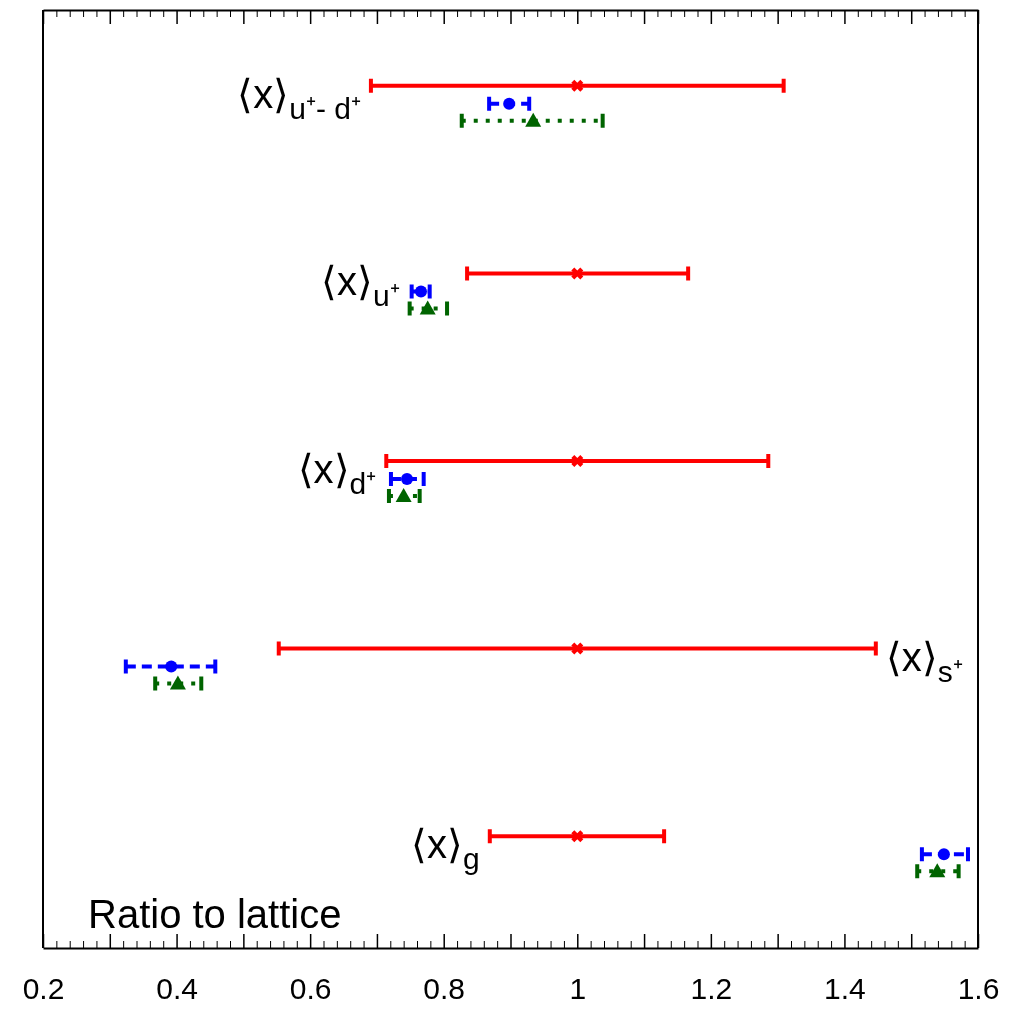 The image size is (1028, 1011). I want to click on y-tick-label: ⟨x⟩$_{u⁺}$, so click(360, 285).